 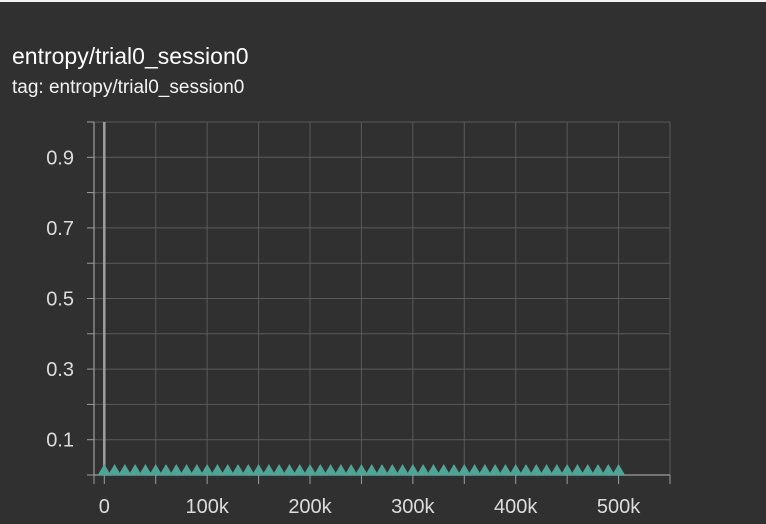 What do you see at coordinates (60, 370) in the screenshot?
I see `y-tick-label: 0.3` at bounding box center [60, 370].